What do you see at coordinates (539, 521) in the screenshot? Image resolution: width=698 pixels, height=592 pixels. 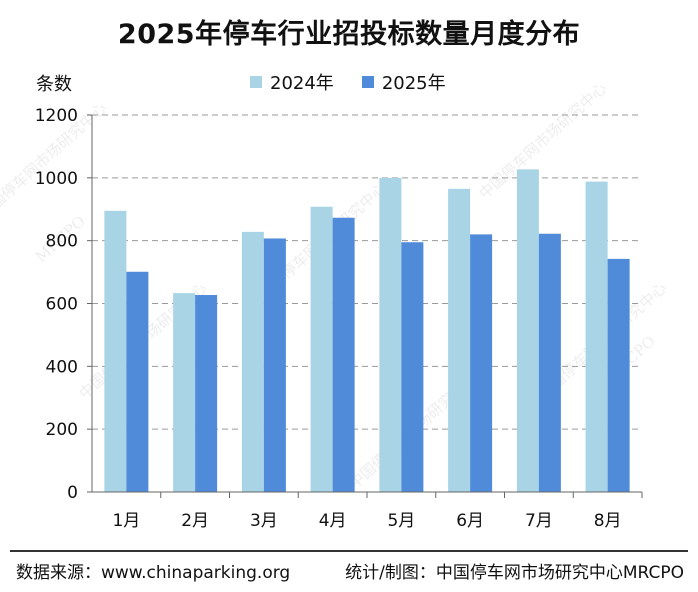 I see `x-tick-label: 7月` at bounding box center [539, 521].